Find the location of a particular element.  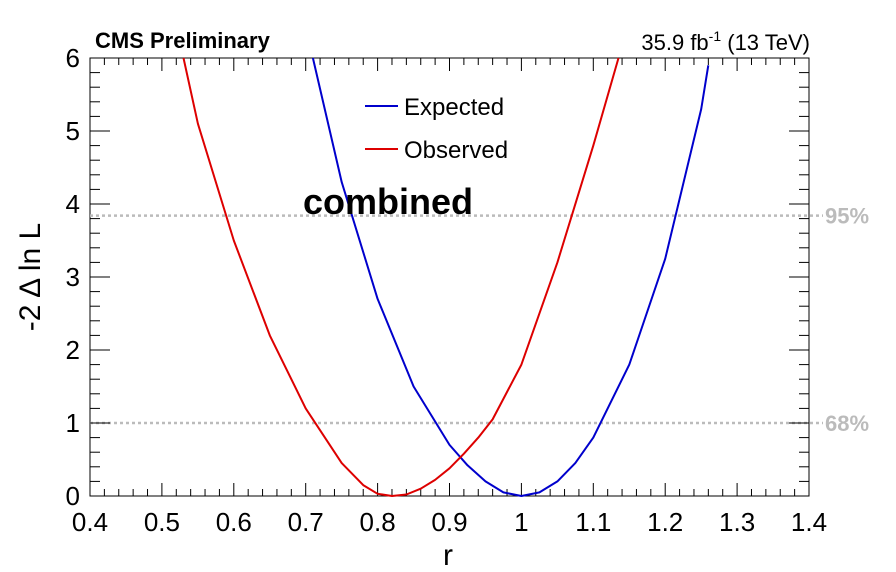

y-tick-label: 2 is located at coordinates (73, 350).